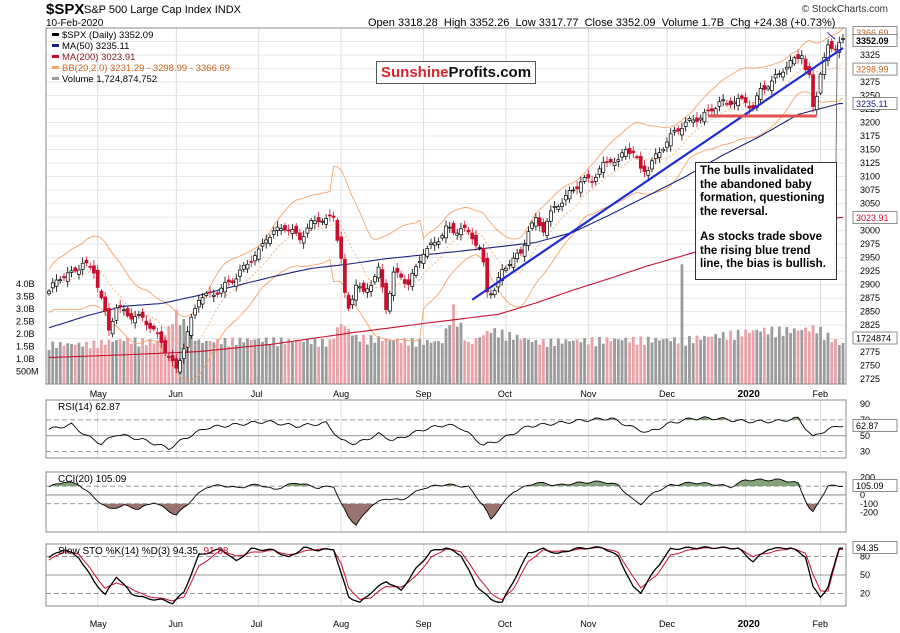  I want to click on volume-tick-label: 3.0B, so click(25, 309).